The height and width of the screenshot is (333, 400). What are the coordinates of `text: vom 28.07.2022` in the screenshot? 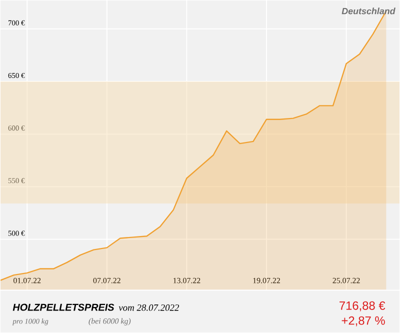 It's located at (149, 308).